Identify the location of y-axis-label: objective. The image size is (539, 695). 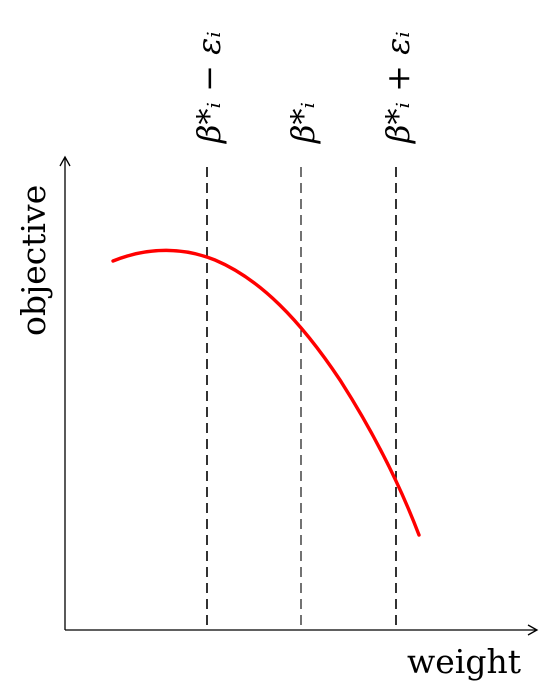
(33, 260).